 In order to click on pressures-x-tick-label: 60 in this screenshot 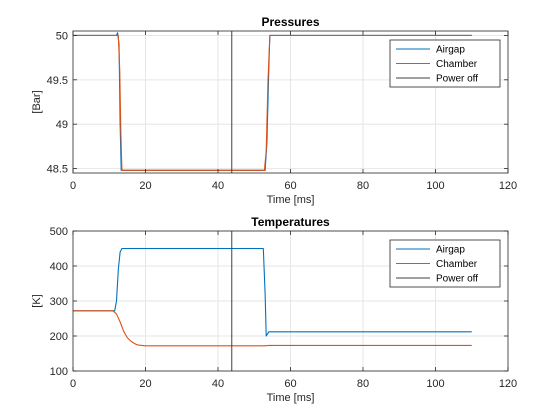, I will do `click(290, 186)`.